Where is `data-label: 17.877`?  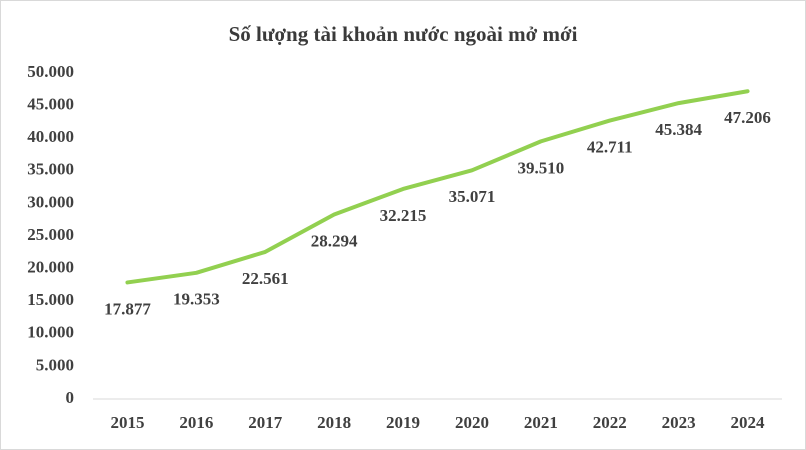 data-label: 17.877 is located at coordinates (127, 308).